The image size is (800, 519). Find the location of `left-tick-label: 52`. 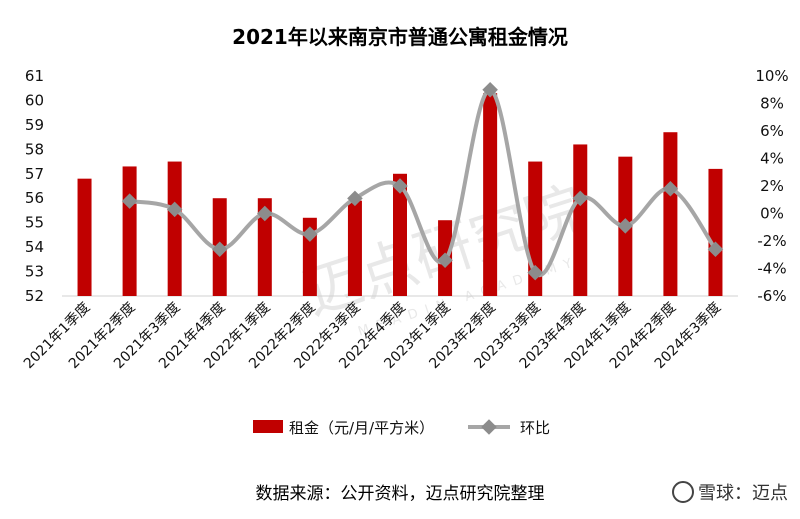

left-tick-label: 52 is located at coordinates (34, 296).